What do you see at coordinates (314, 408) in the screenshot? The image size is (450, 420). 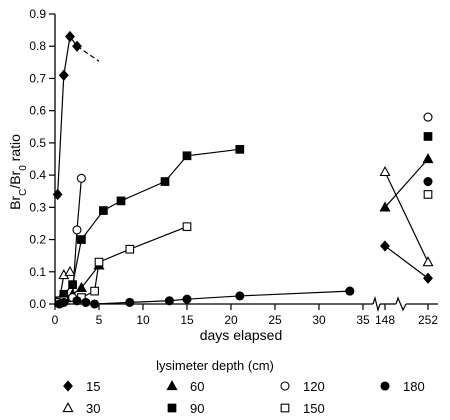 I see `legend-label-150: 150` at bounding box center [314, 408].